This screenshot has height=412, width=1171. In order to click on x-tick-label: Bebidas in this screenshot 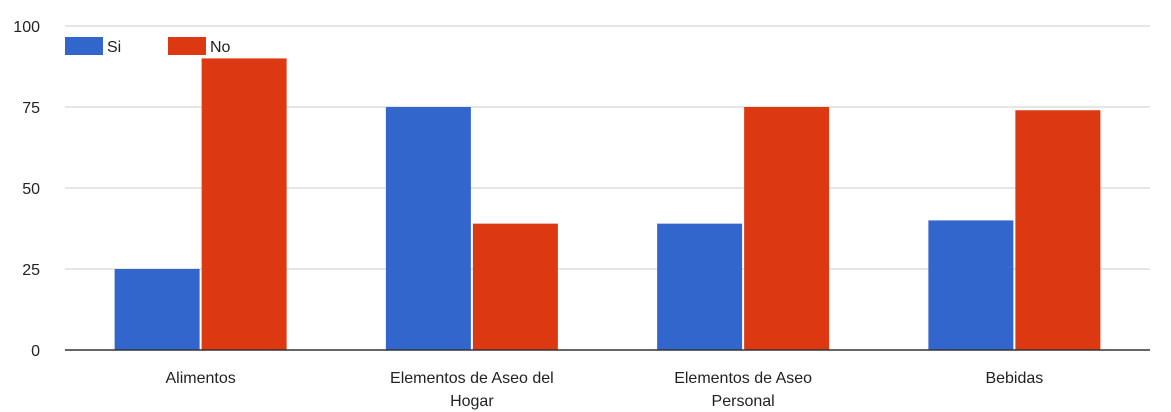, I will do `click(1014, 378)`.